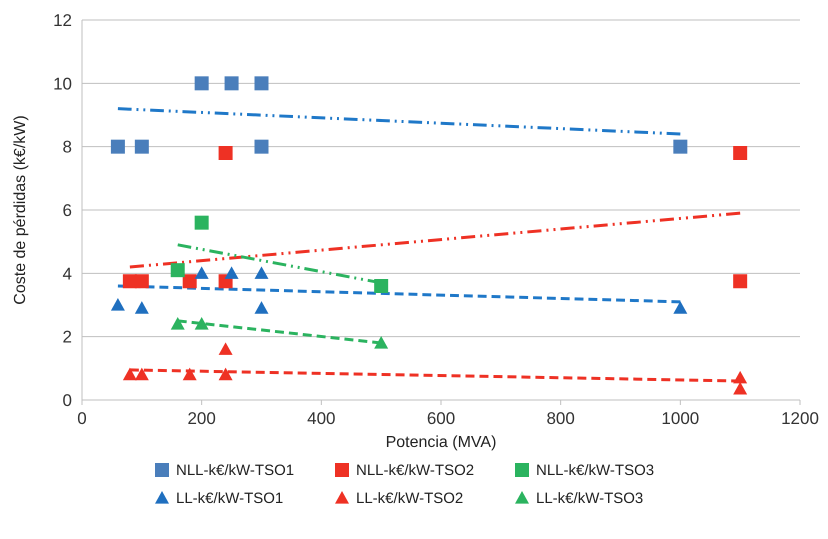 Image resolution: width=828 pixels, height=539 pixels. I want to click on legend-label: LL-k€/kW-TSO2, so click(410, 498).